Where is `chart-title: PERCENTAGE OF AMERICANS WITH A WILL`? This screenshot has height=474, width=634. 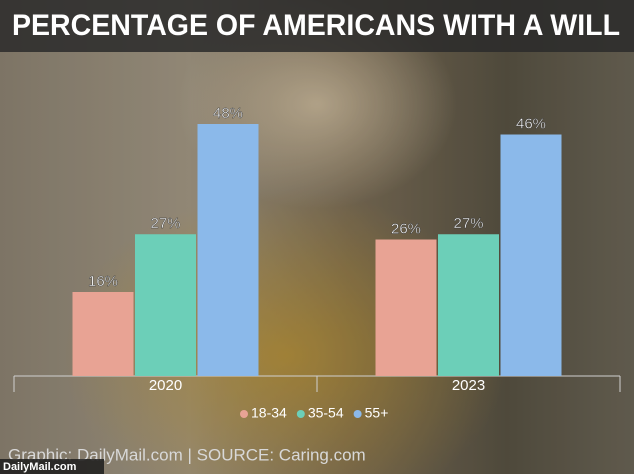 chart-title: PERCENTAGE OF AMERICANS WITH A WILL is located at coordinates (316, 25).